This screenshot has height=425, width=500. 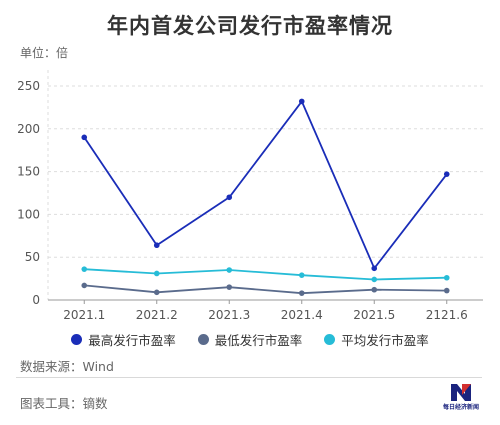 What do you see at coordinates (28, 214) in the screenshot?
I see `y-tick-label: 100` at bounding box center [28, 214].